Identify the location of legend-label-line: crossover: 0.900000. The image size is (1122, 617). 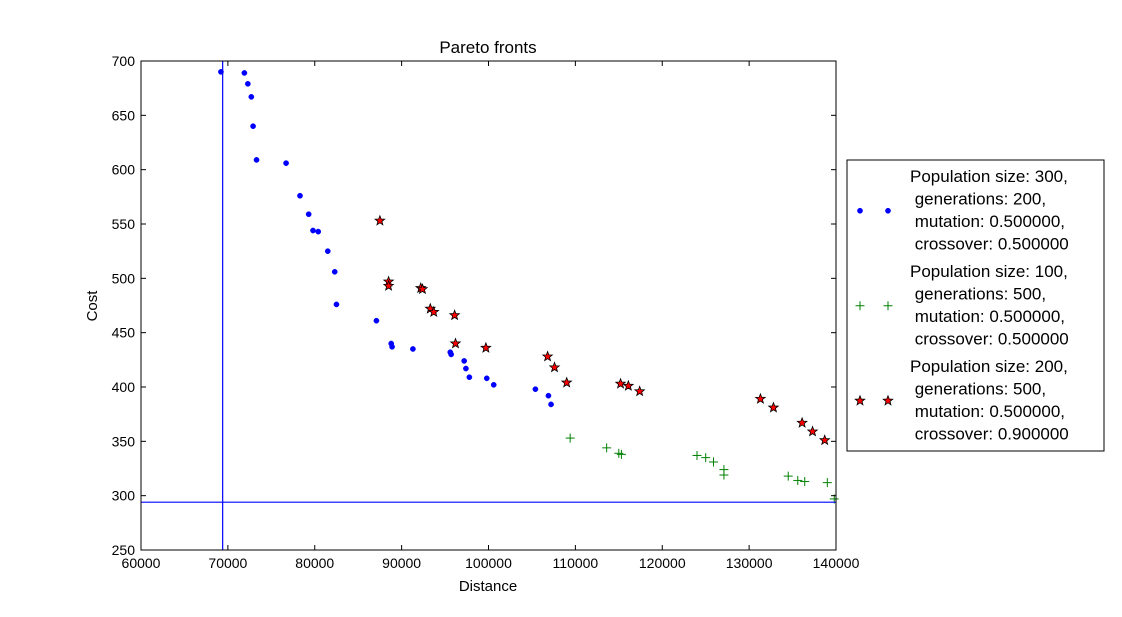
(989, 434).